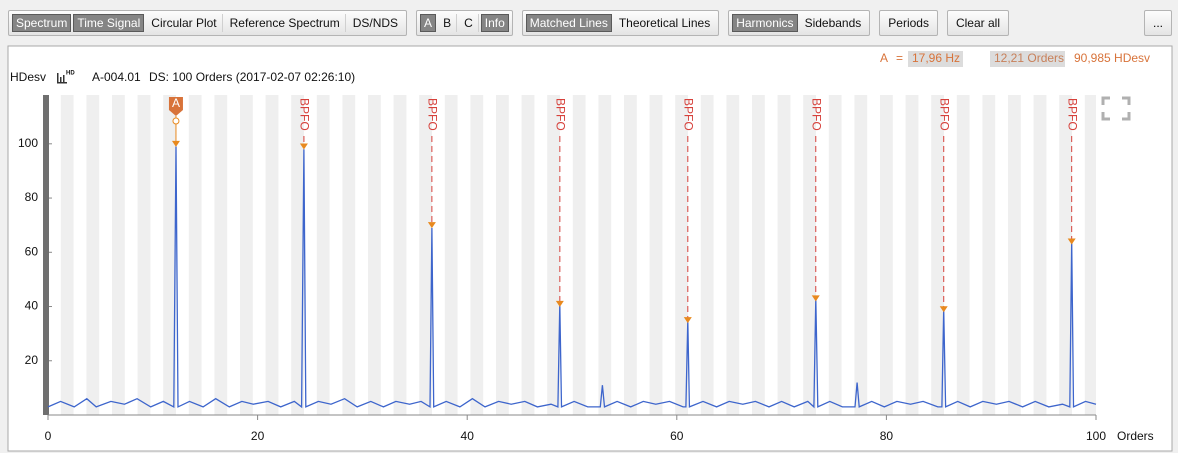 Image resolution: width=1178 pixels, height=453 pixels. Describe the element at coordinates (468, 436) in the screenshot. I see `x-tick-label: 40` at that location.